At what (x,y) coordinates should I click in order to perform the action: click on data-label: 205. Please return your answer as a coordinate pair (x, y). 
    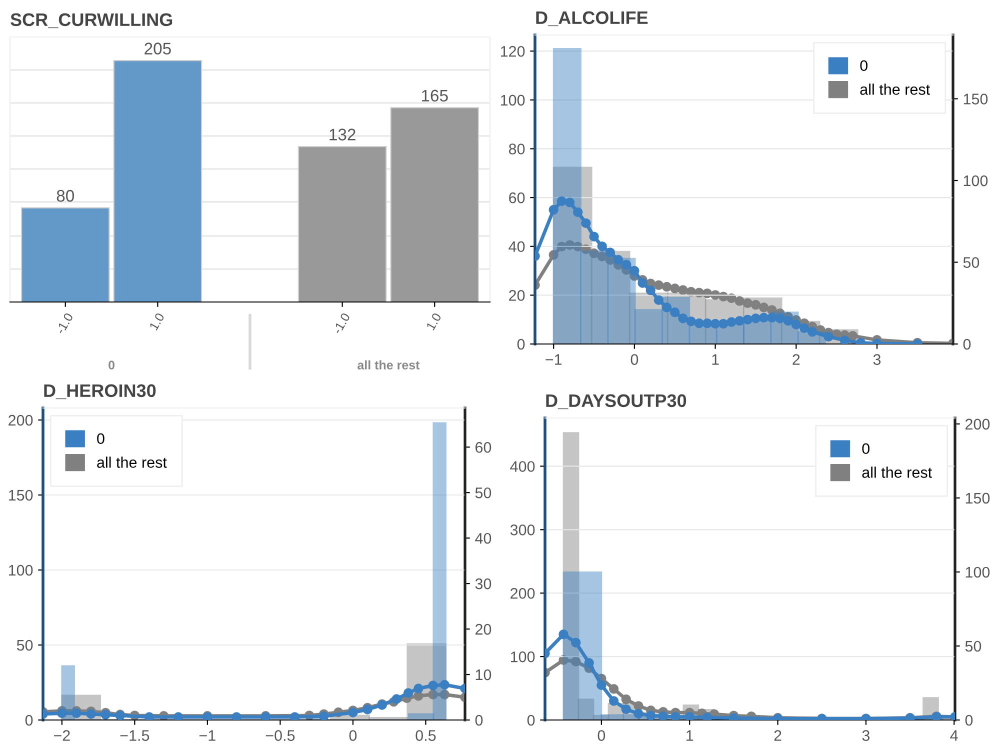
    Looking at the image, I should click on (157, 48).